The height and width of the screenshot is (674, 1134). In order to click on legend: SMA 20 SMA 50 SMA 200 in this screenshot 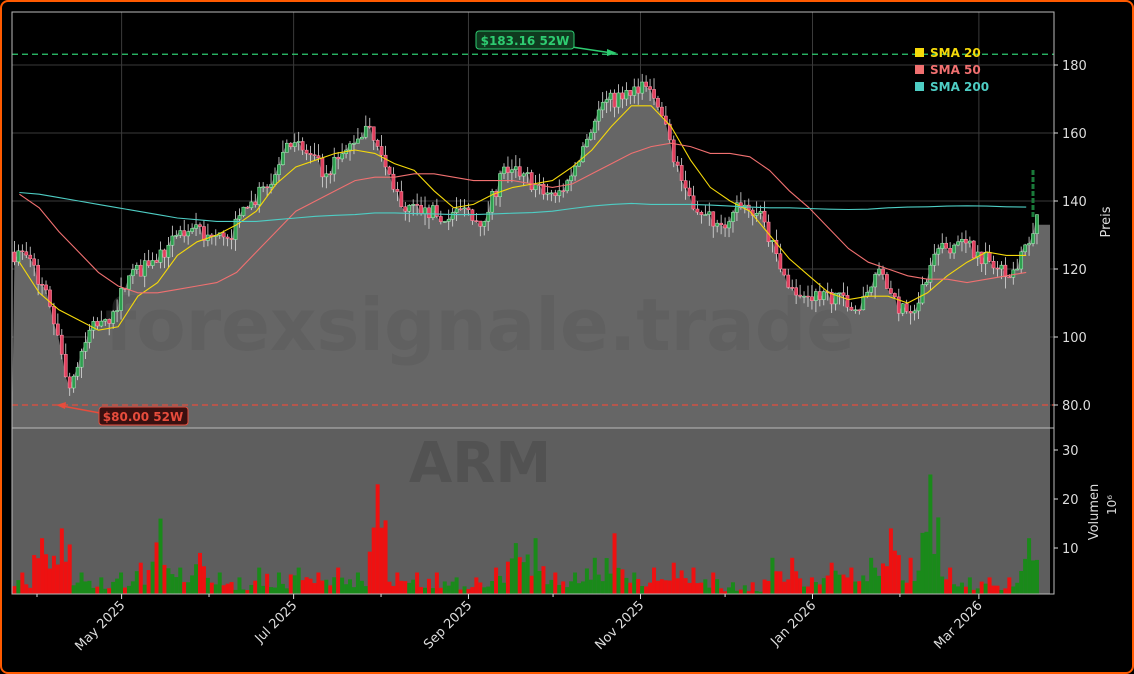, I will do `click(952, 70)`.